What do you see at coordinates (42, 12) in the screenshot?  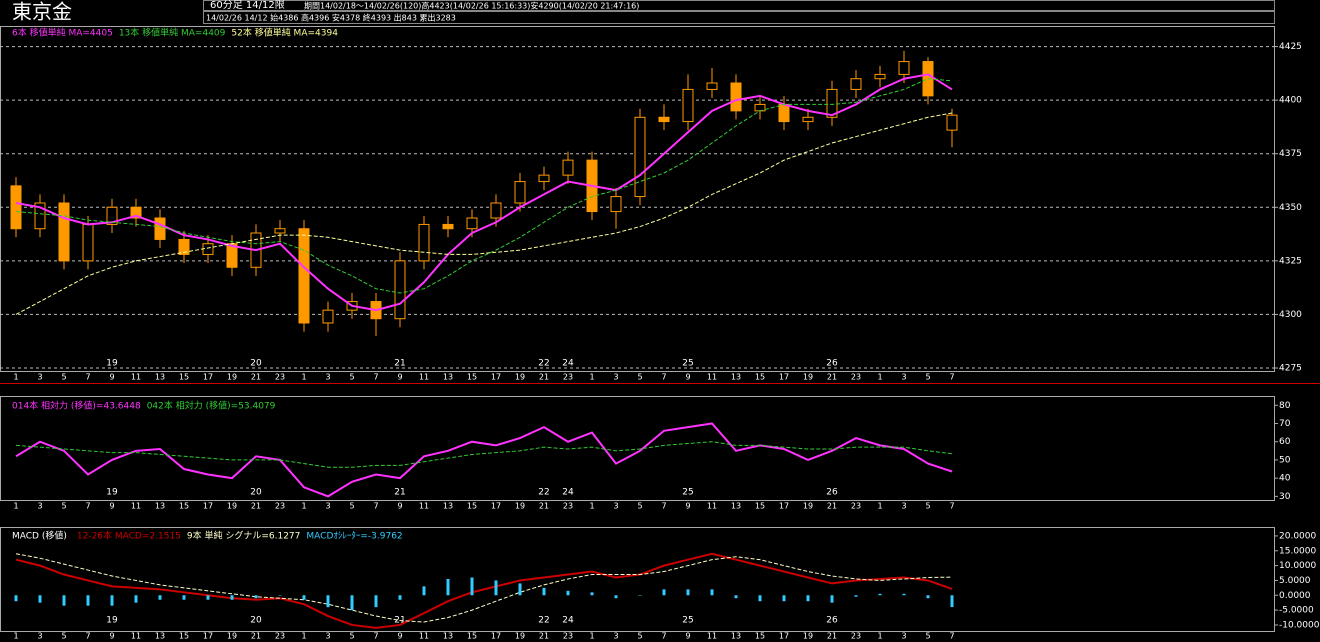 I see `instrument-title: 東京金` at bounding box center [42, 12].